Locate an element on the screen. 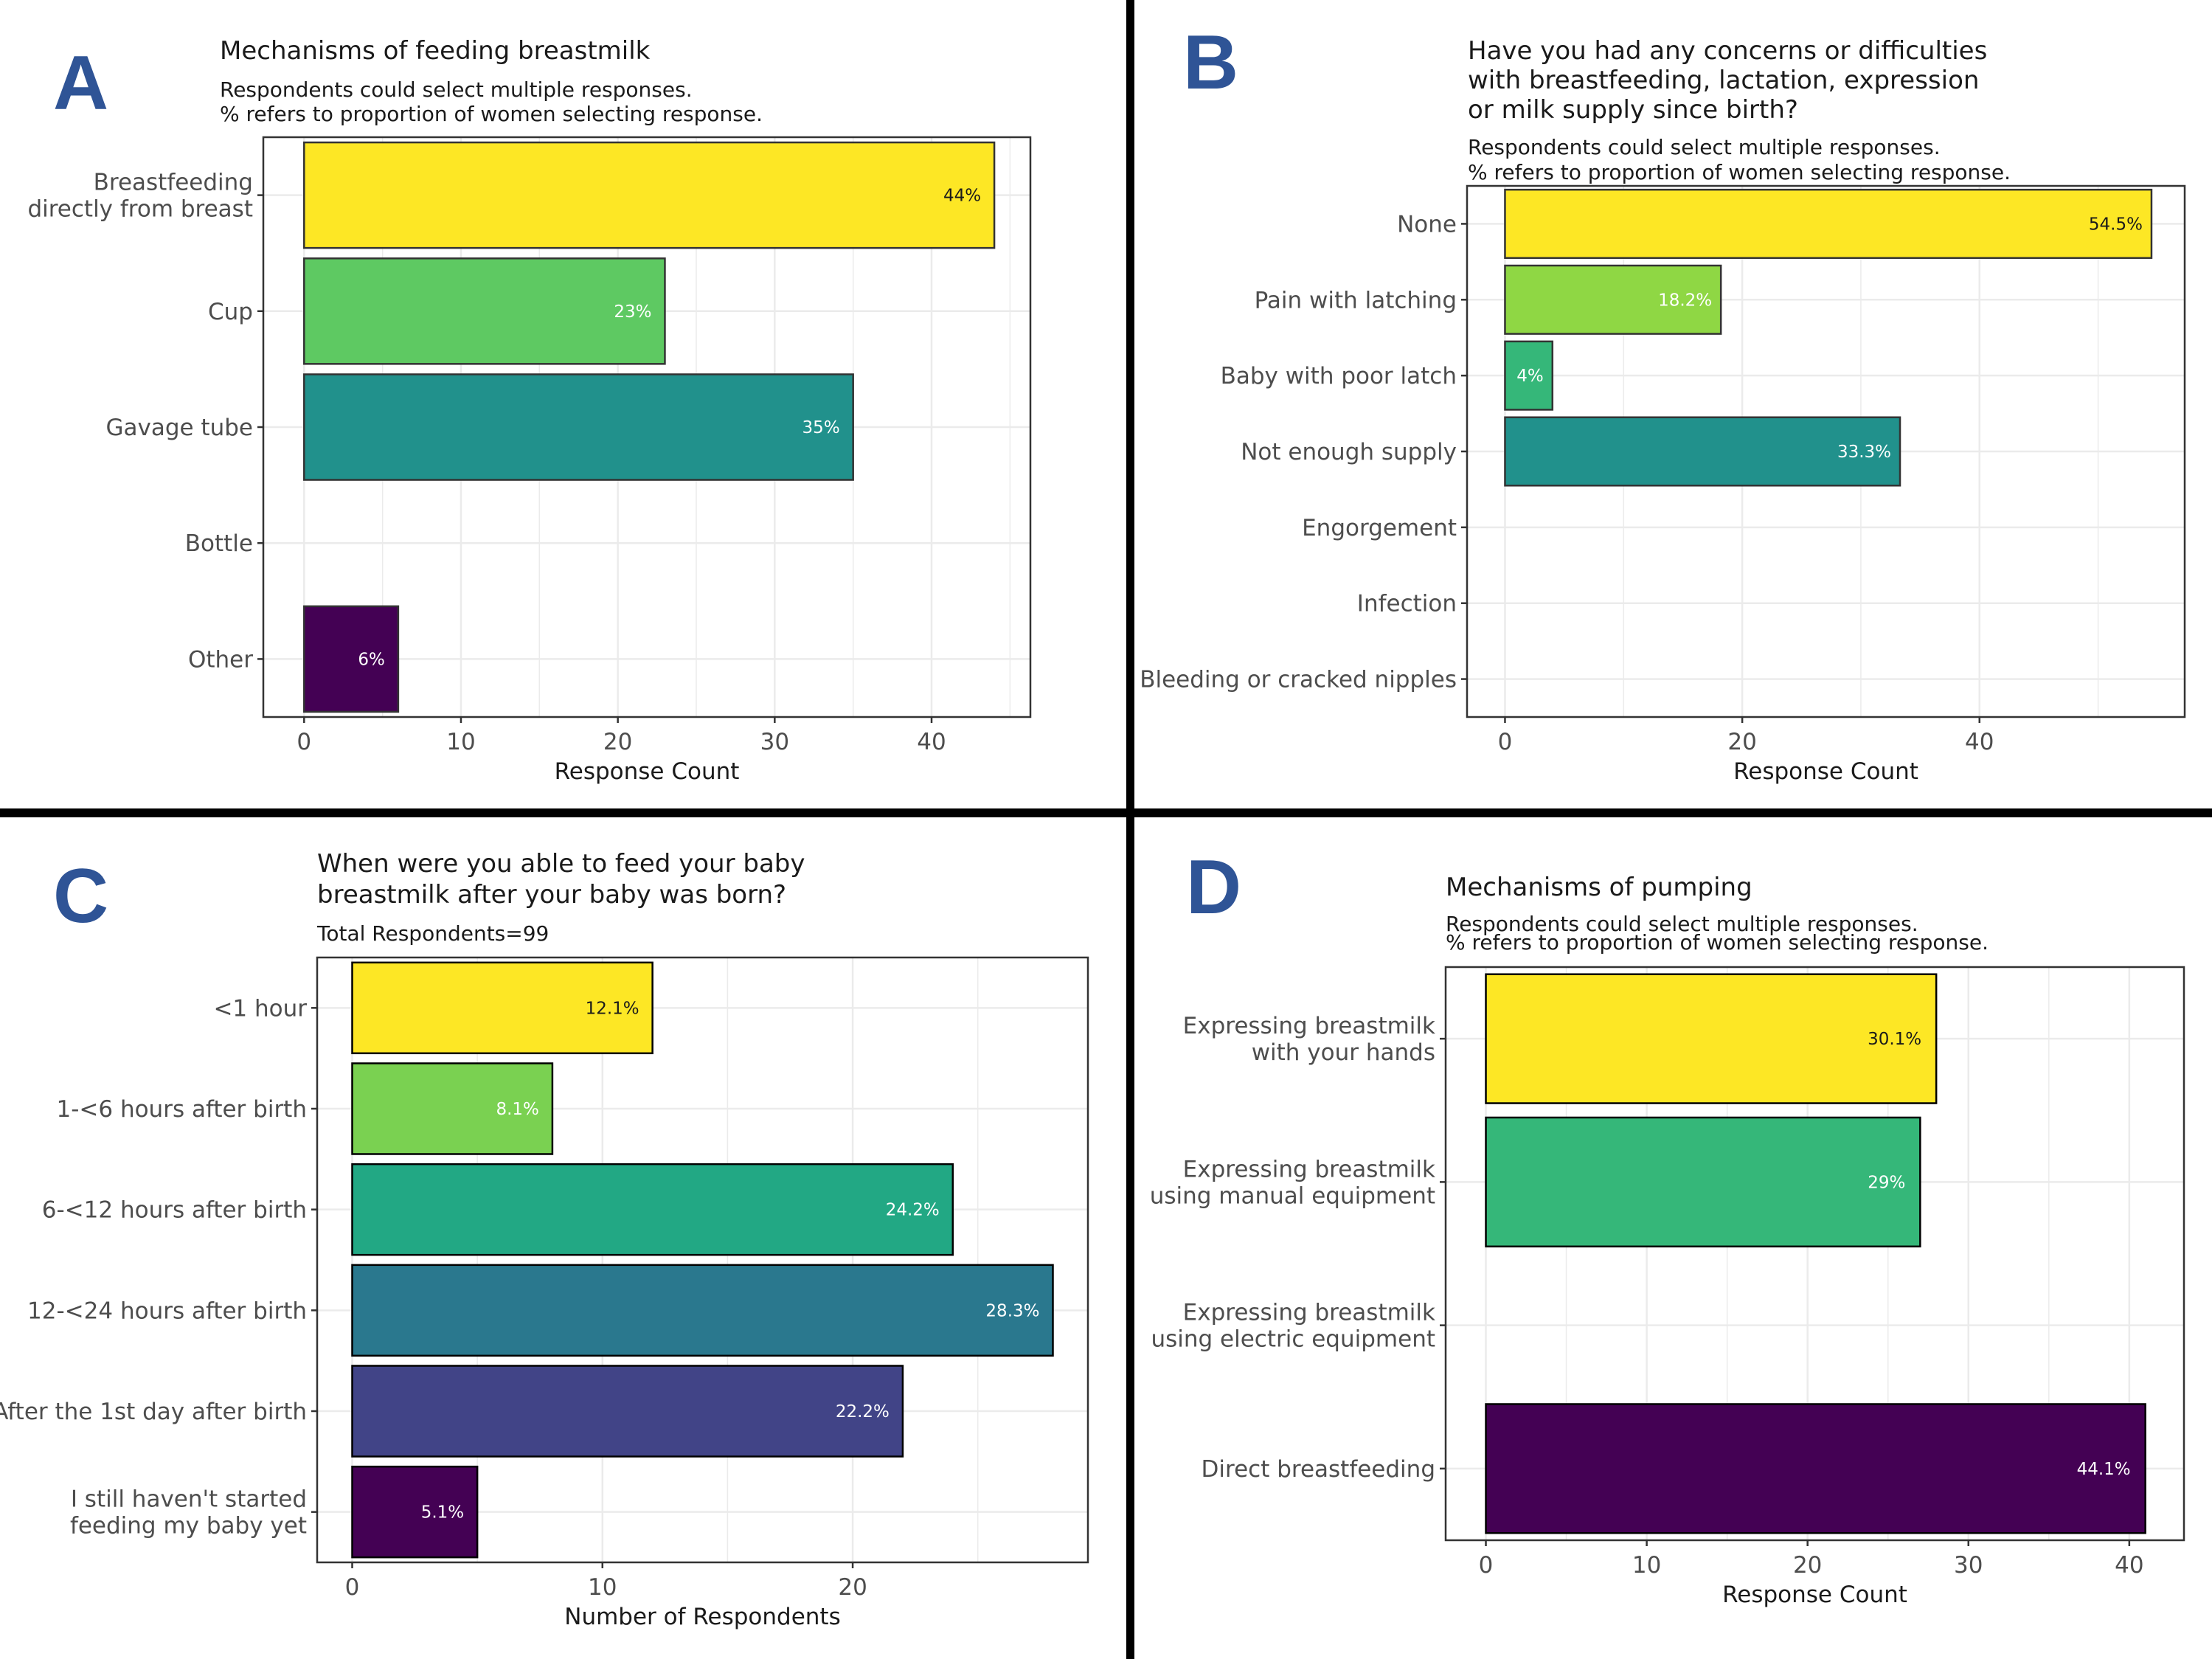  category-label: Engorgement is located at coordinates (1380, 528).